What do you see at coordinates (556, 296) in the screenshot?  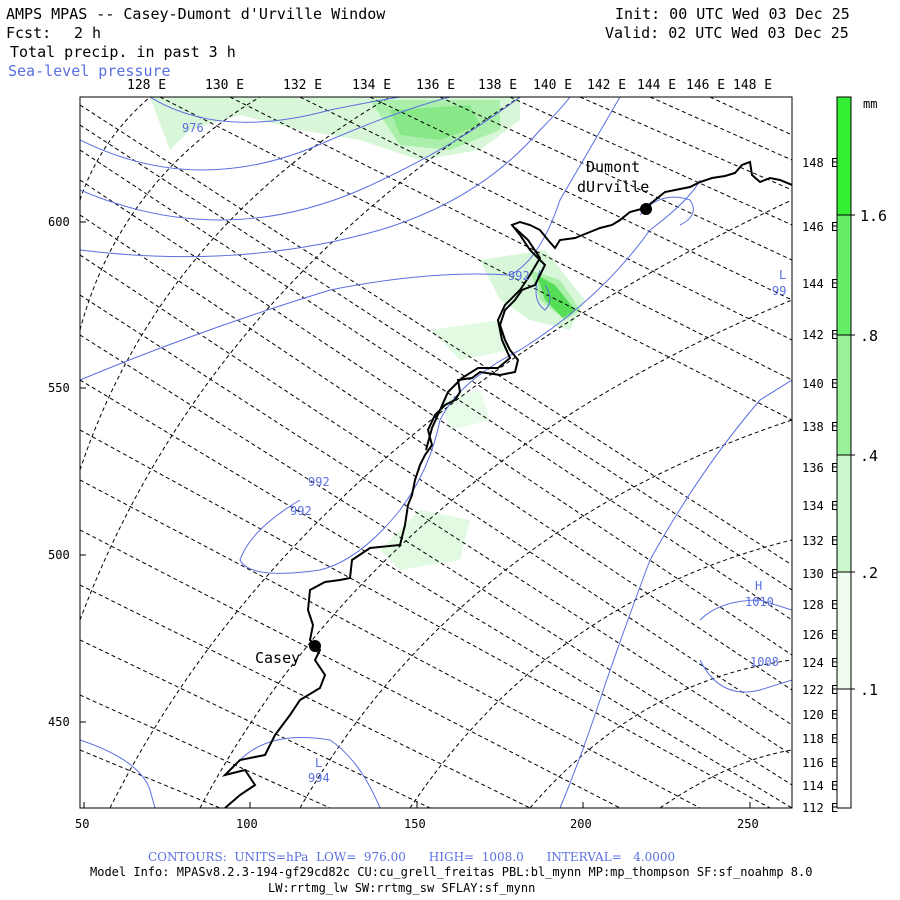 I see `precip-area-coast-core` at bounding box center [556, 296].